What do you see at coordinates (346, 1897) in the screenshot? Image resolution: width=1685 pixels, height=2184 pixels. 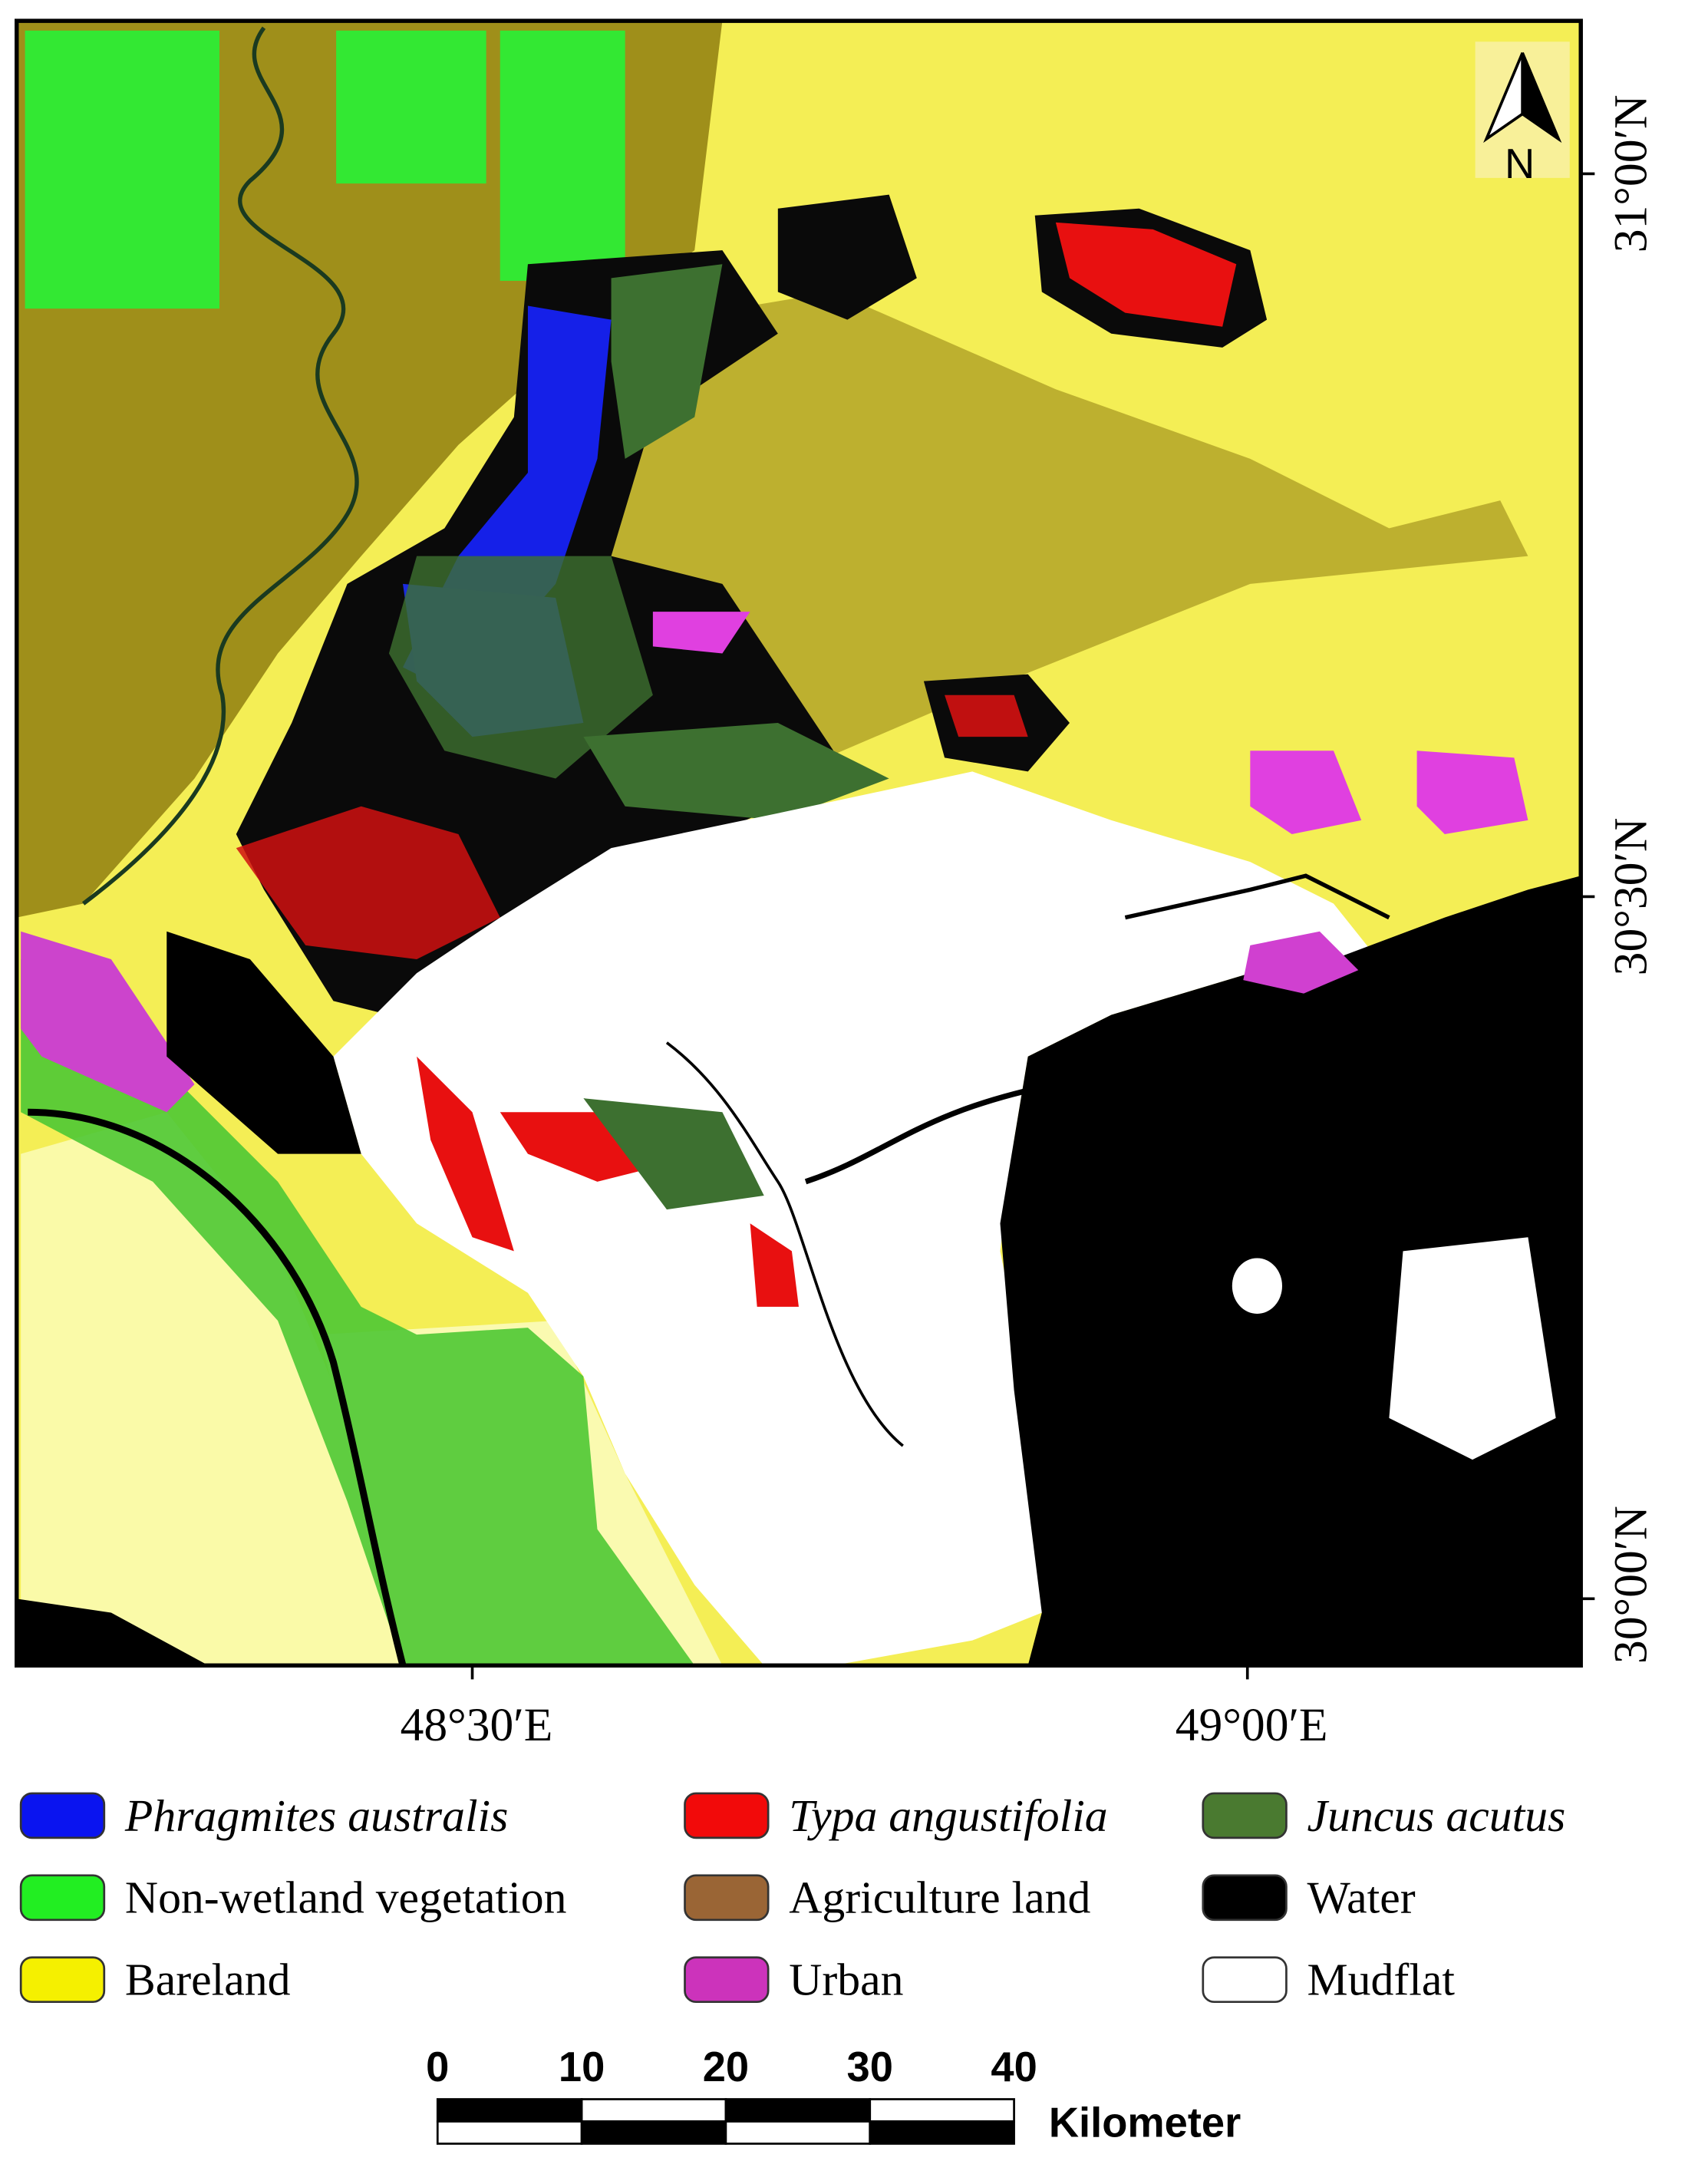 I see `legend-label: Non-wetland vegetation` at bounding box center [346, 1897].